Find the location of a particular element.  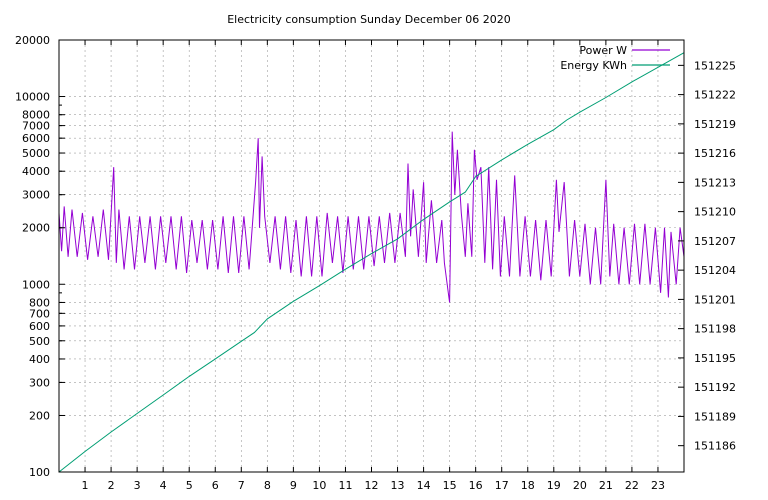

y-right-tick-label: 151189 is located at coordinates (715, 416).